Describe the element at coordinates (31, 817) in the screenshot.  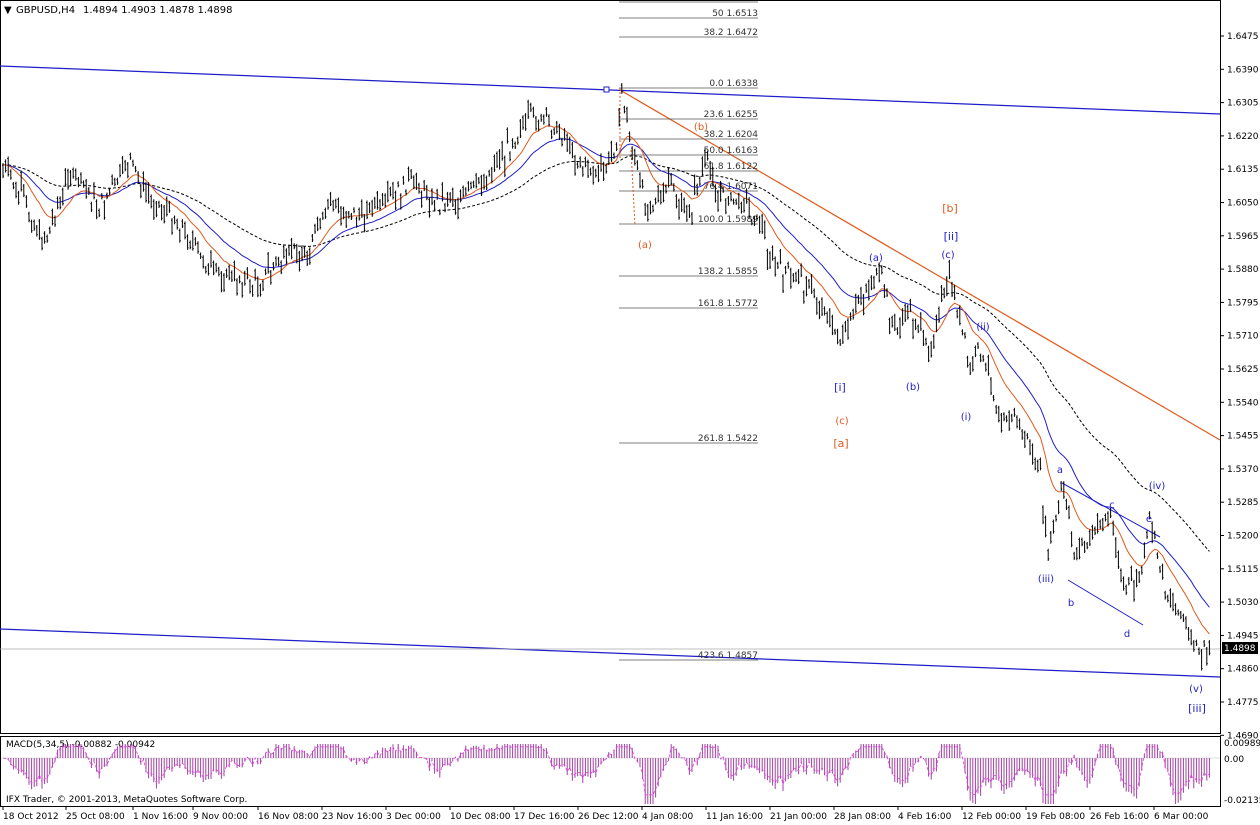
I see `time-tick-label: 18 Oct 2012` at that location.